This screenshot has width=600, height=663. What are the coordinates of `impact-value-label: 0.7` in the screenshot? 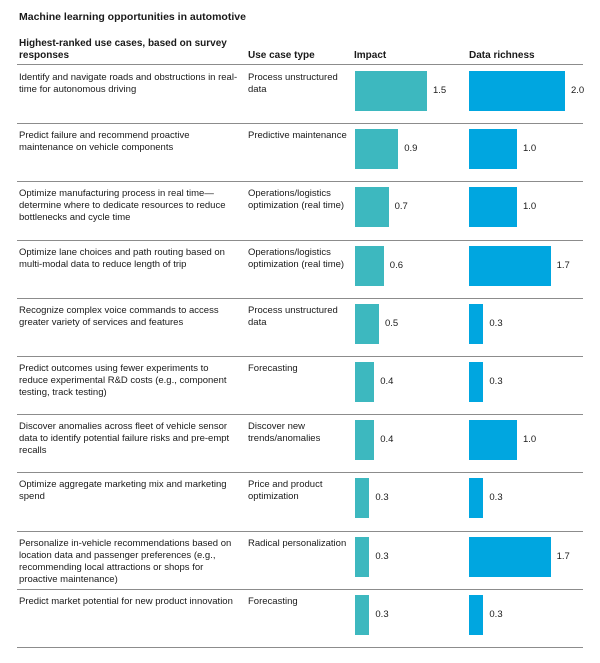 It's located at (401, 207).